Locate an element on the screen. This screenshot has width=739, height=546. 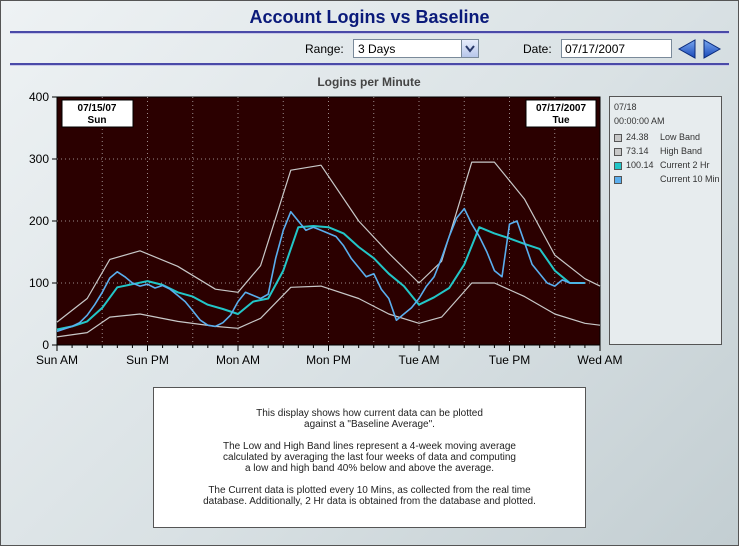
date-annotations: 07/15/07 Sun 07/17/2007 Tue is located at coordinates (329, 113).